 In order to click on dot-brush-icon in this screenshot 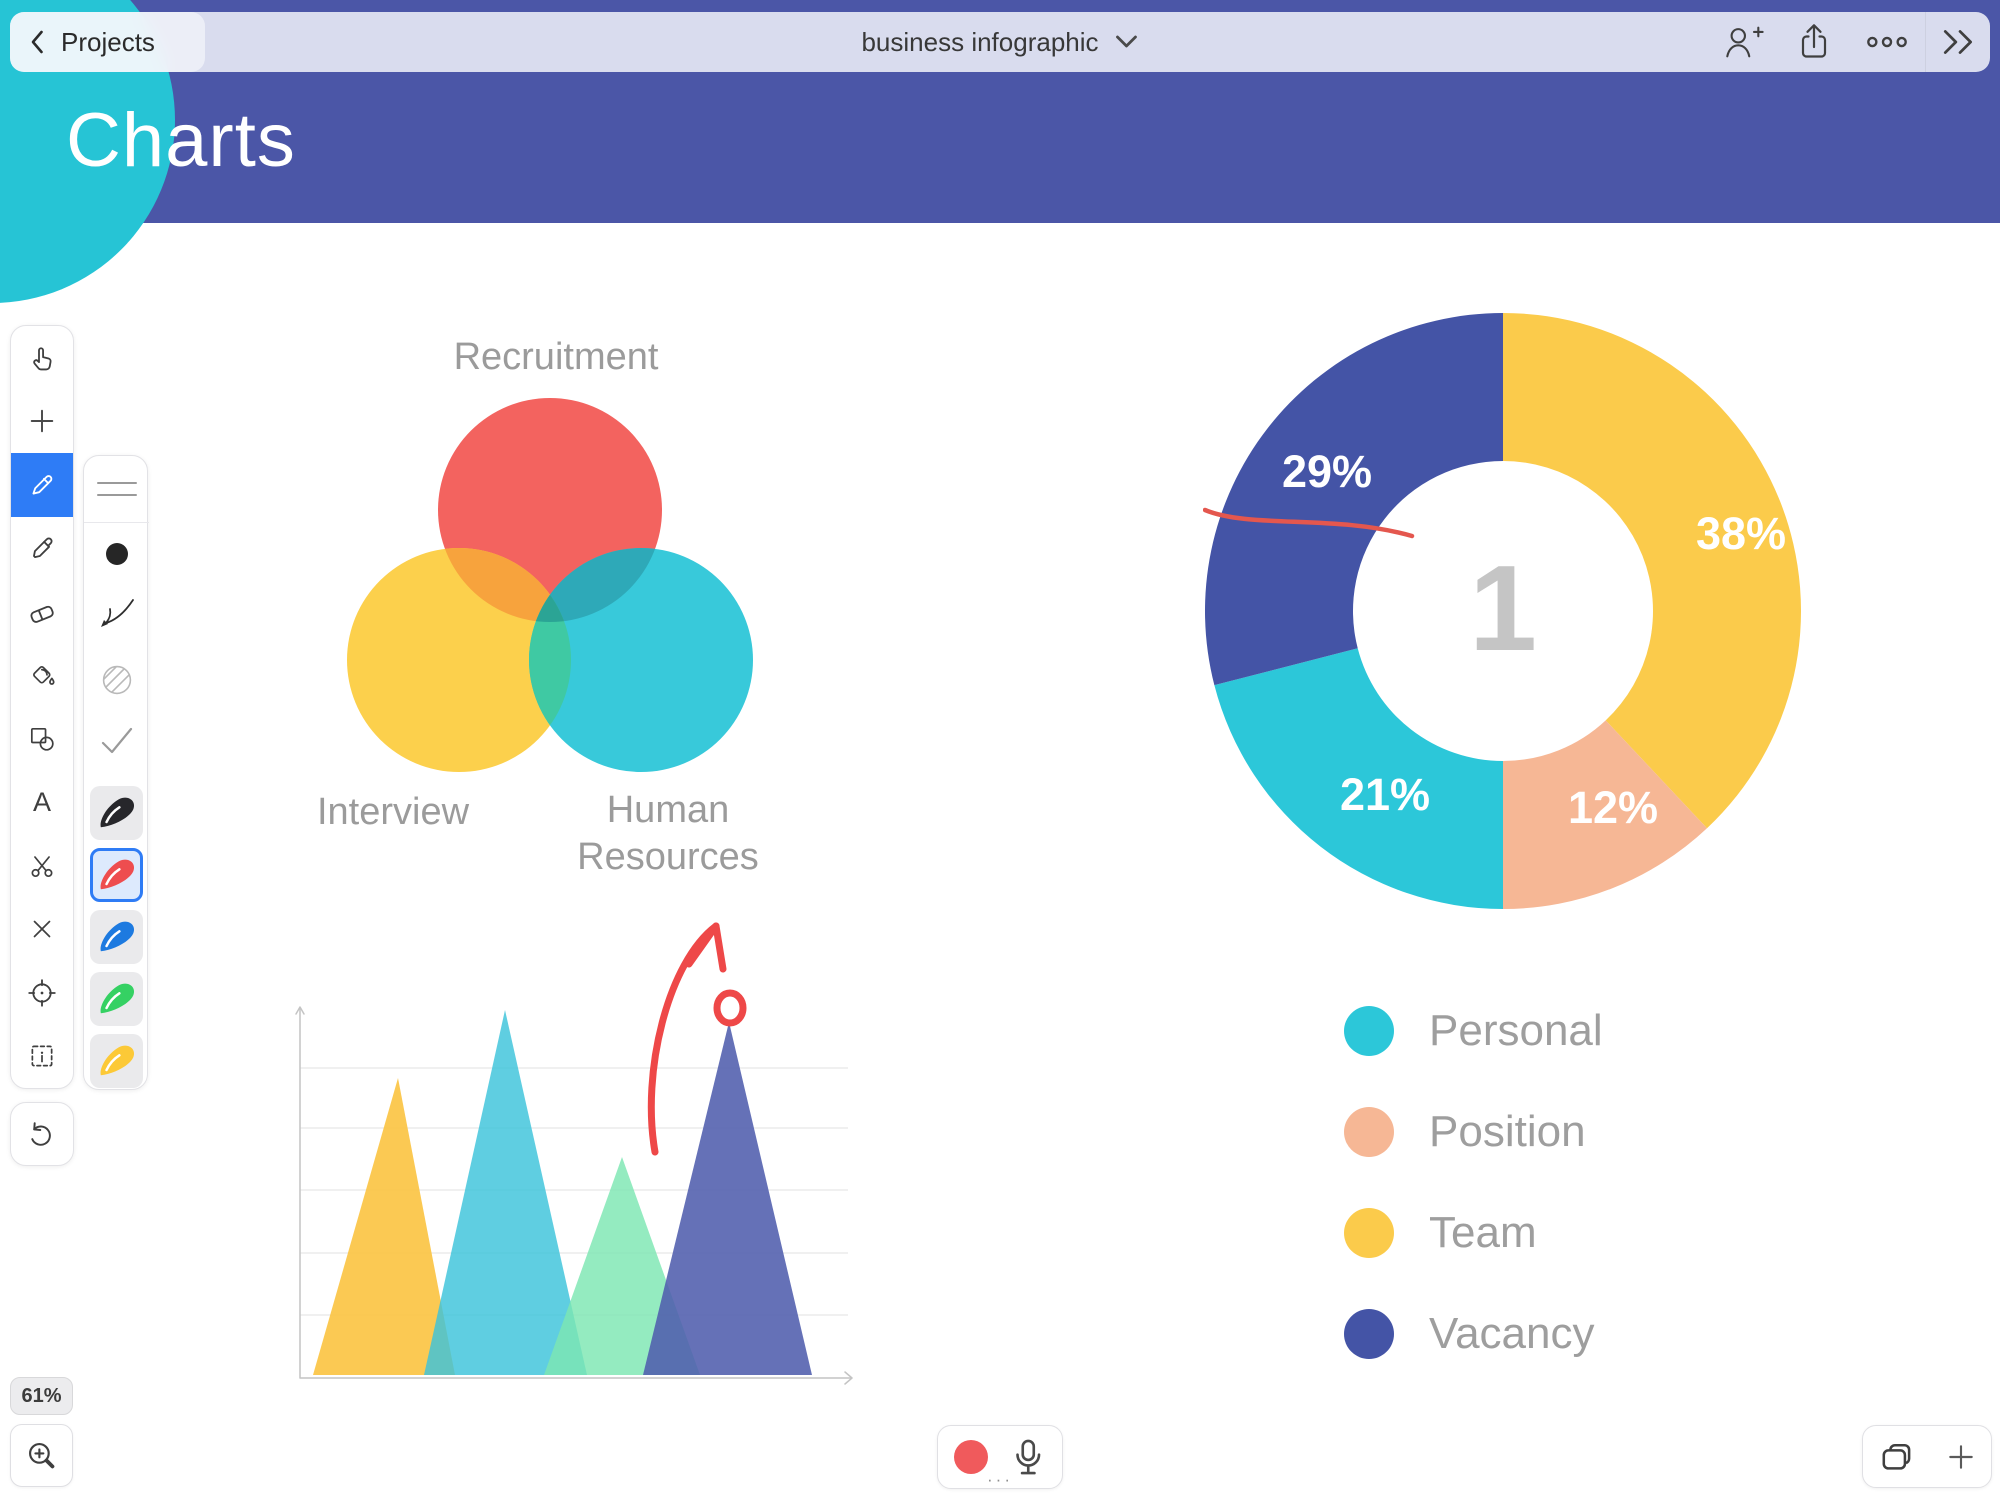, I will do `click(116, 554)`.